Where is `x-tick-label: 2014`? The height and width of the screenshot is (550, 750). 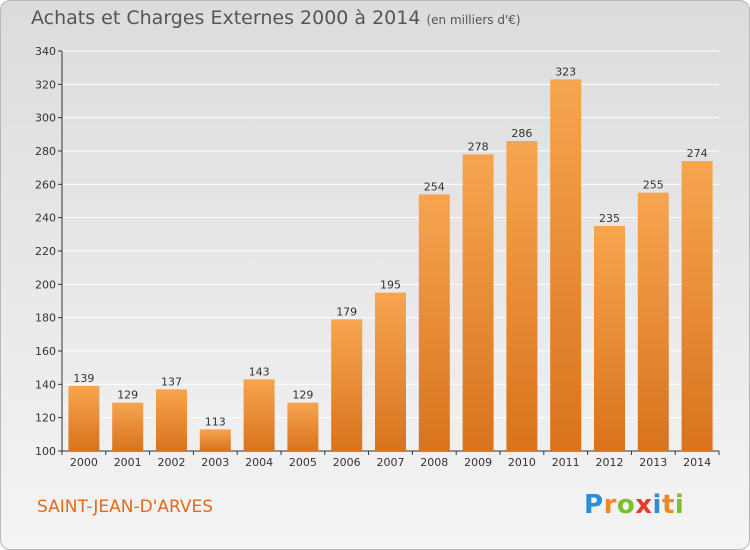
x-tick-label: 2014 is located at coordinates (697, 462).